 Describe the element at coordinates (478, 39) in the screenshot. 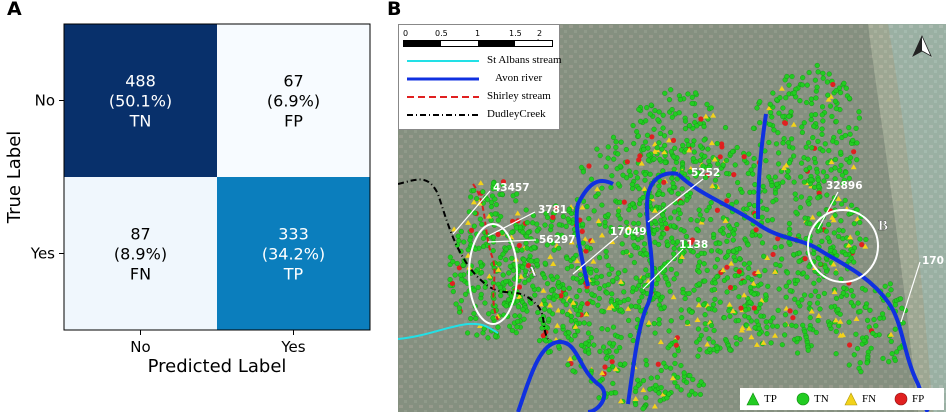

I see `scale-bar: 0 0.5 1 1.5 2 km` at that location.